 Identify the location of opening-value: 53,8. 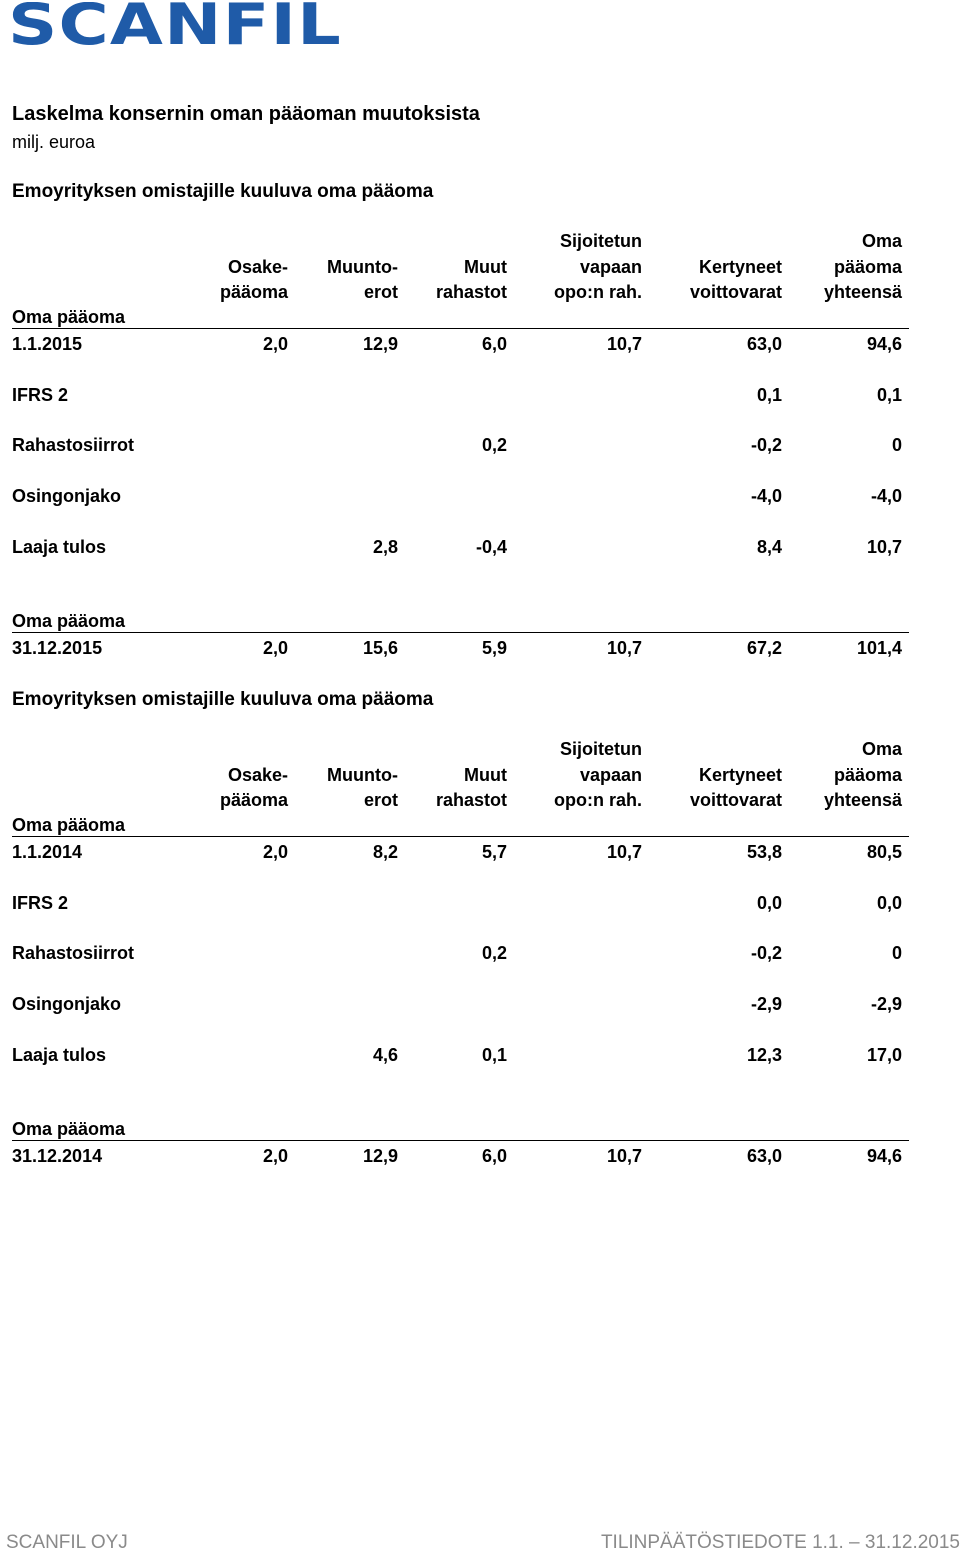
(764, 852).